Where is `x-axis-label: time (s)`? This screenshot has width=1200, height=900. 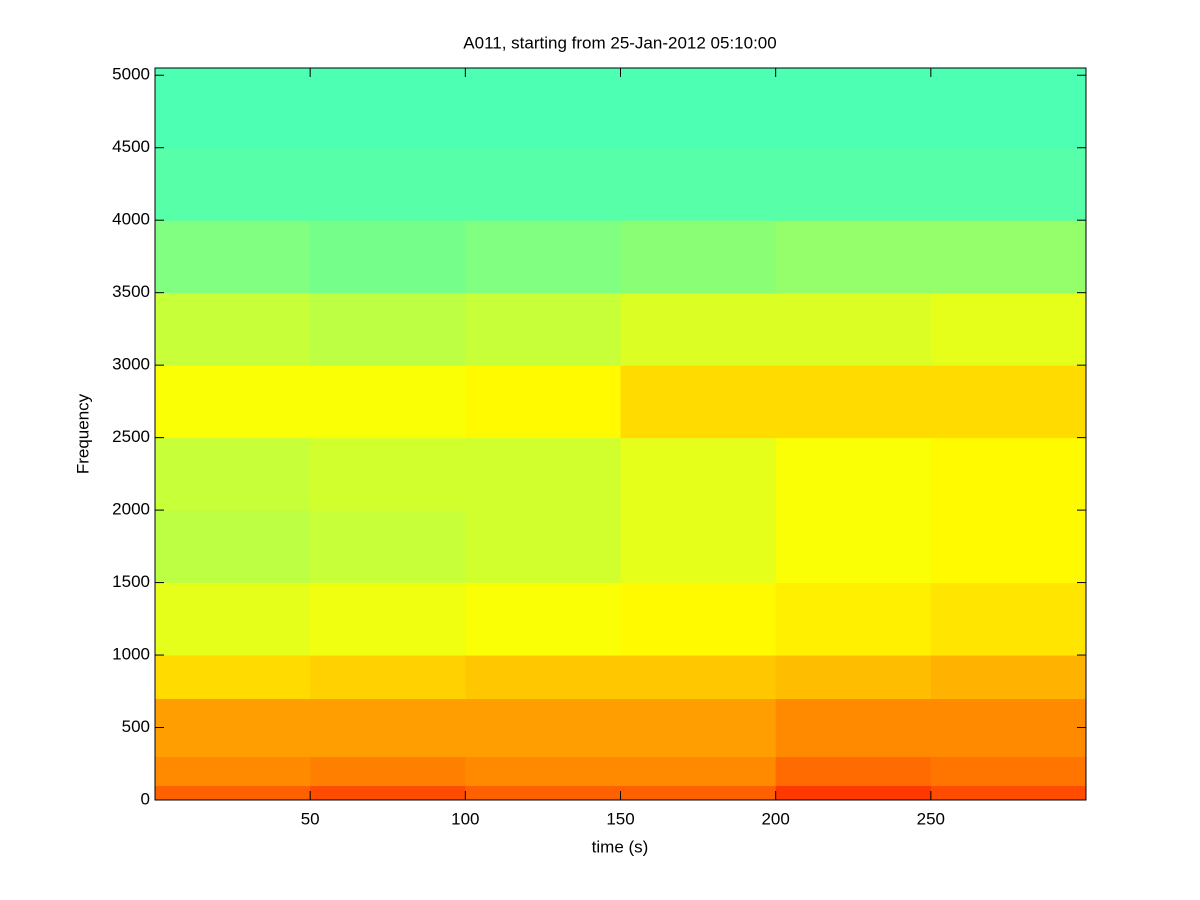
x-axis-label: time (s) is located at coordinates (620, 846).